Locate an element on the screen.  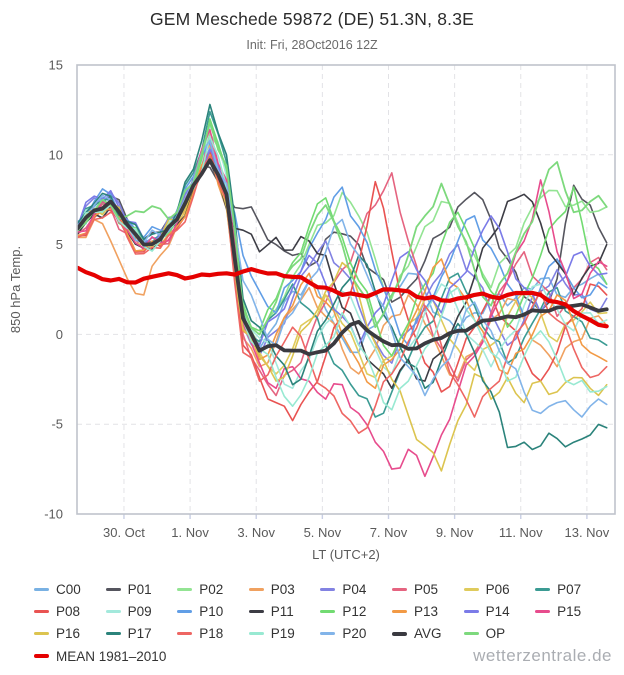
watermark: wetterzentrale.de is located at coordinates (542, 655).